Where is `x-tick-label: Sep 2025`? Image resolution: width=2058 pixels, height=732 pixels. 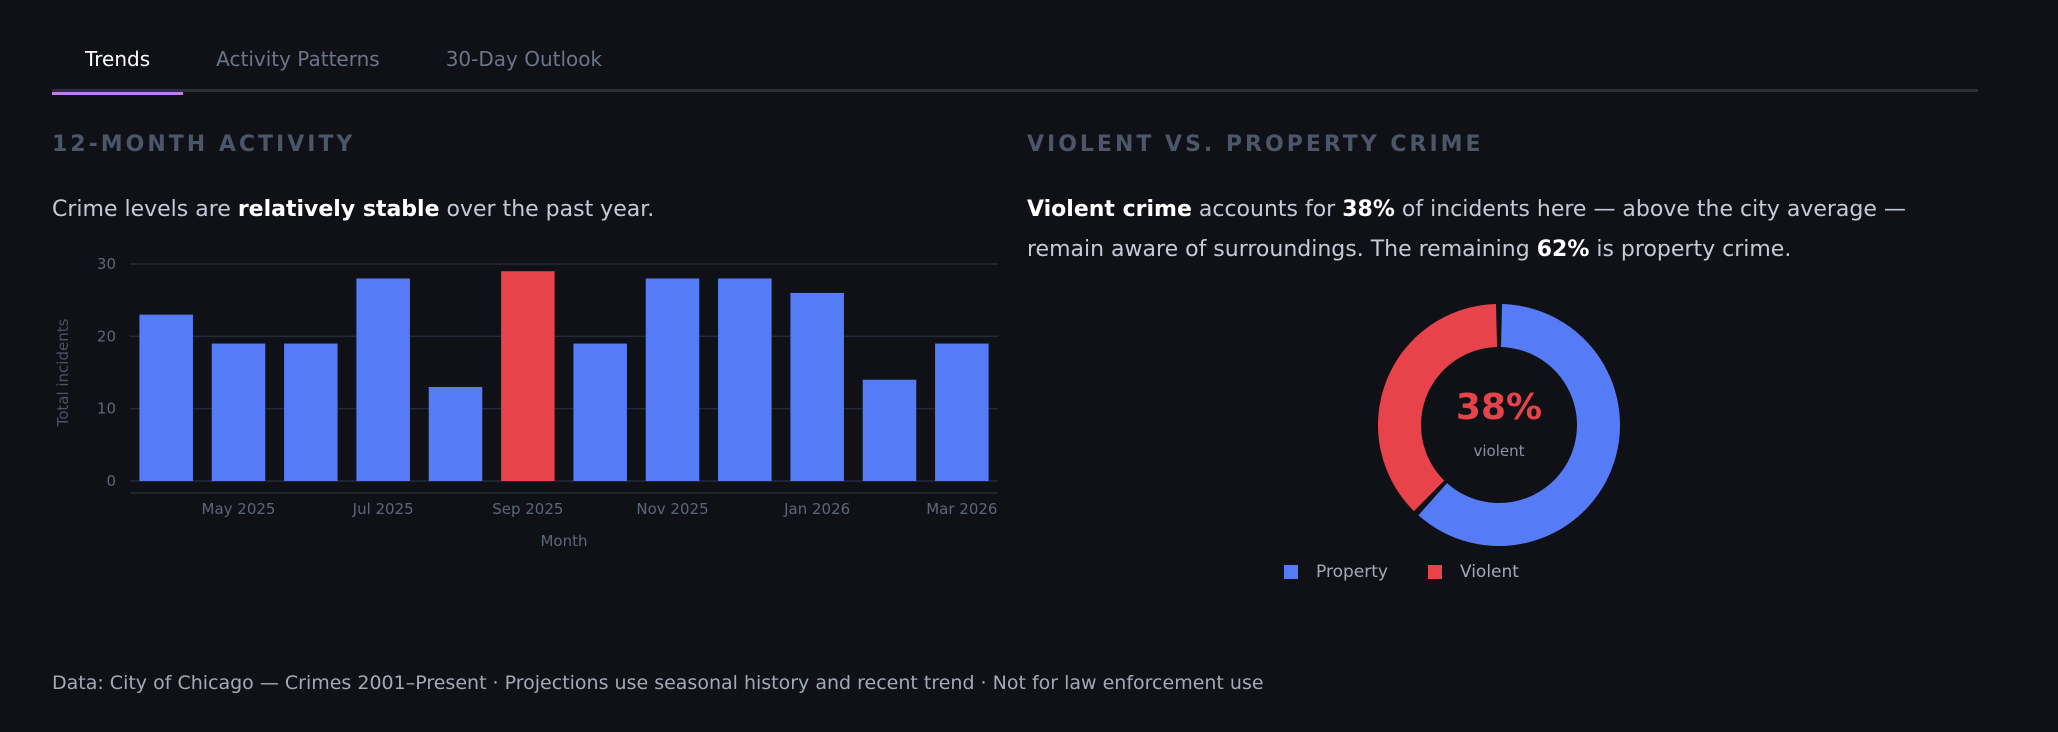
x-tick-label: Sep 2025 is located at coordinates (527, 509).